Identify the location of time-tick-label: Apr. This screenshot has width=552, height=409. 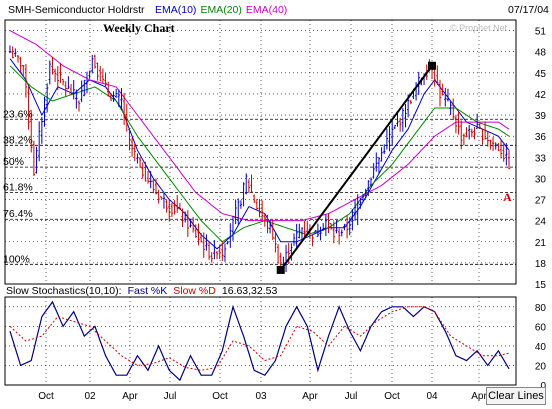
(310, 396).